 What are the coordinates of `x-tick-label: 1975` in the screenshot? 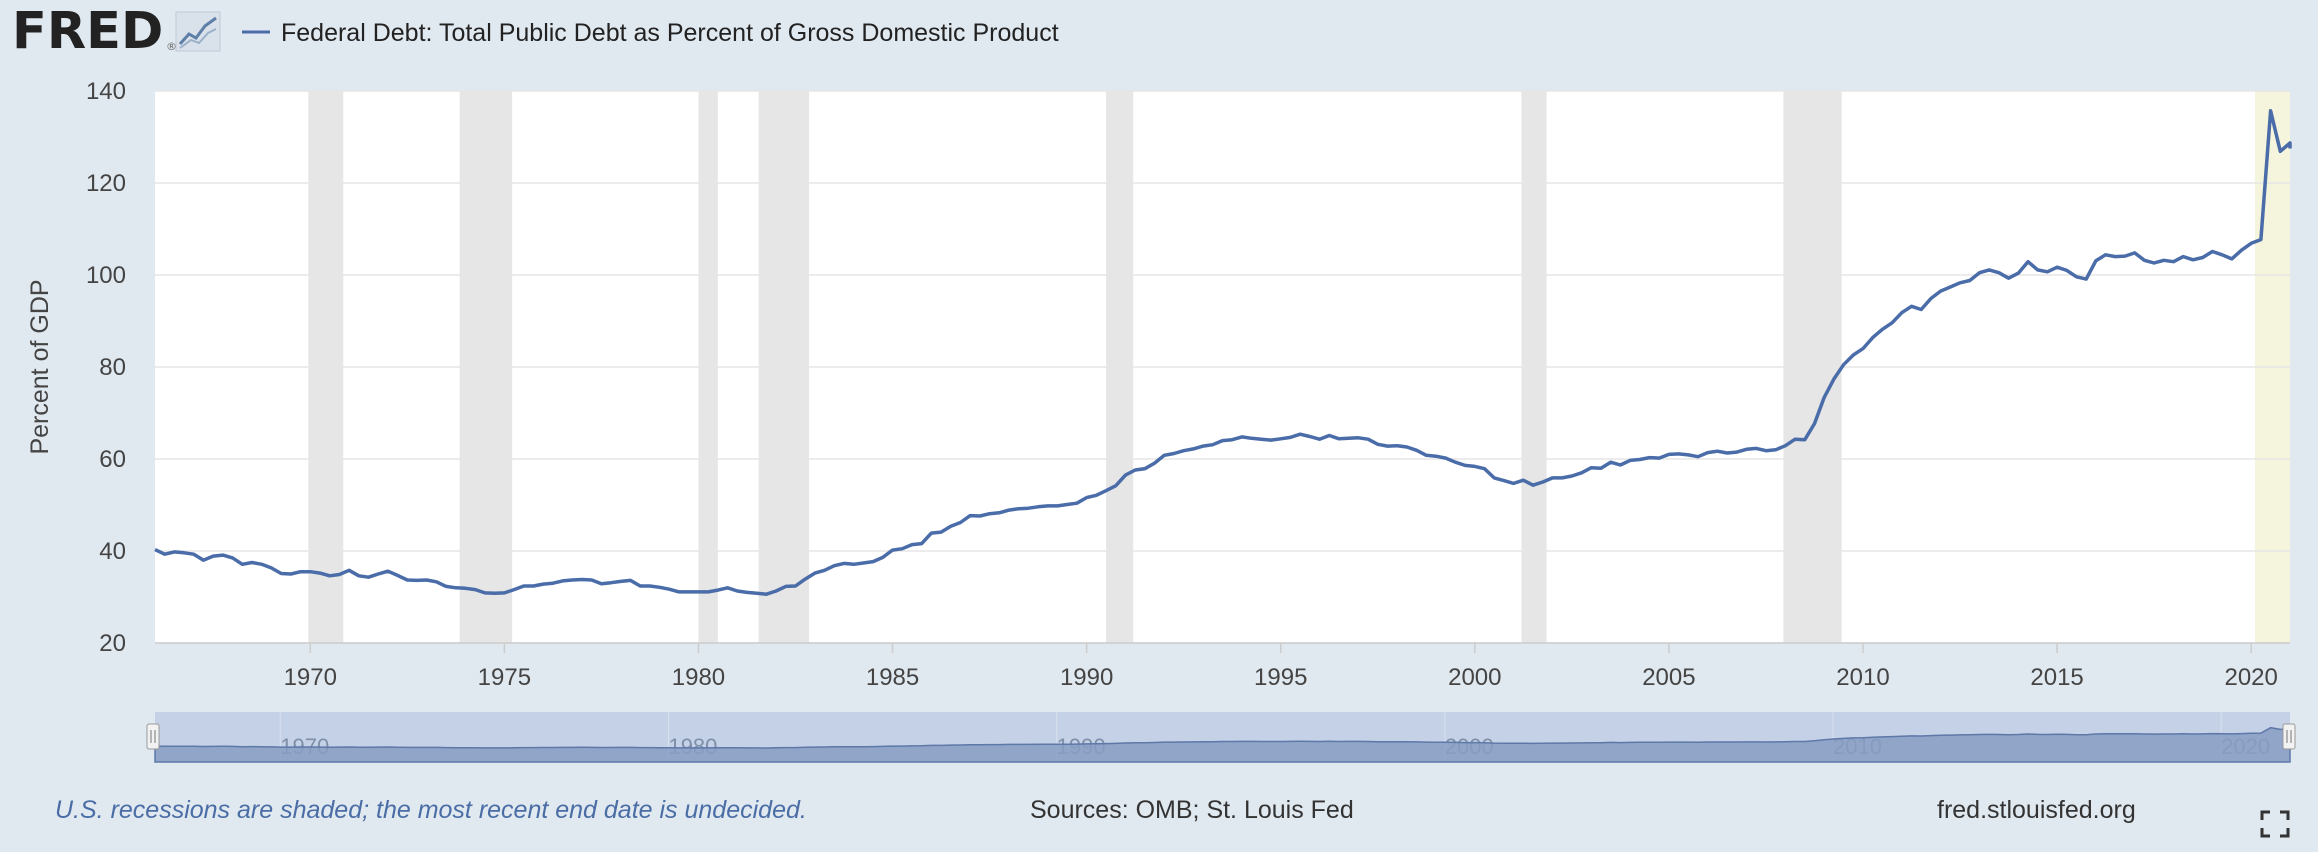 It's located at (504, 677).